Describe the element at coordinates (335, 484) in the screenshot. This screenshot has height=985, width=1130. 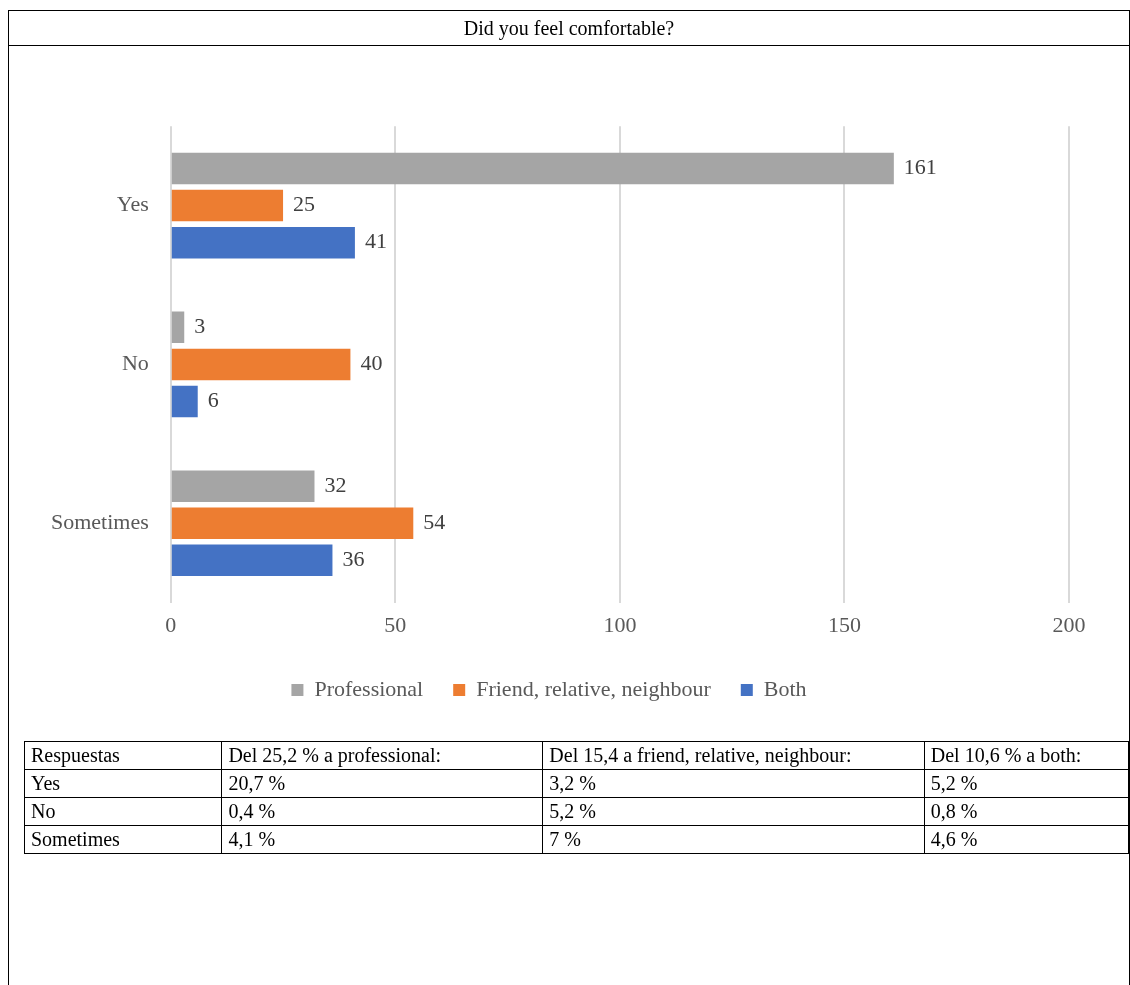
I see `data-label: 32` at that location.